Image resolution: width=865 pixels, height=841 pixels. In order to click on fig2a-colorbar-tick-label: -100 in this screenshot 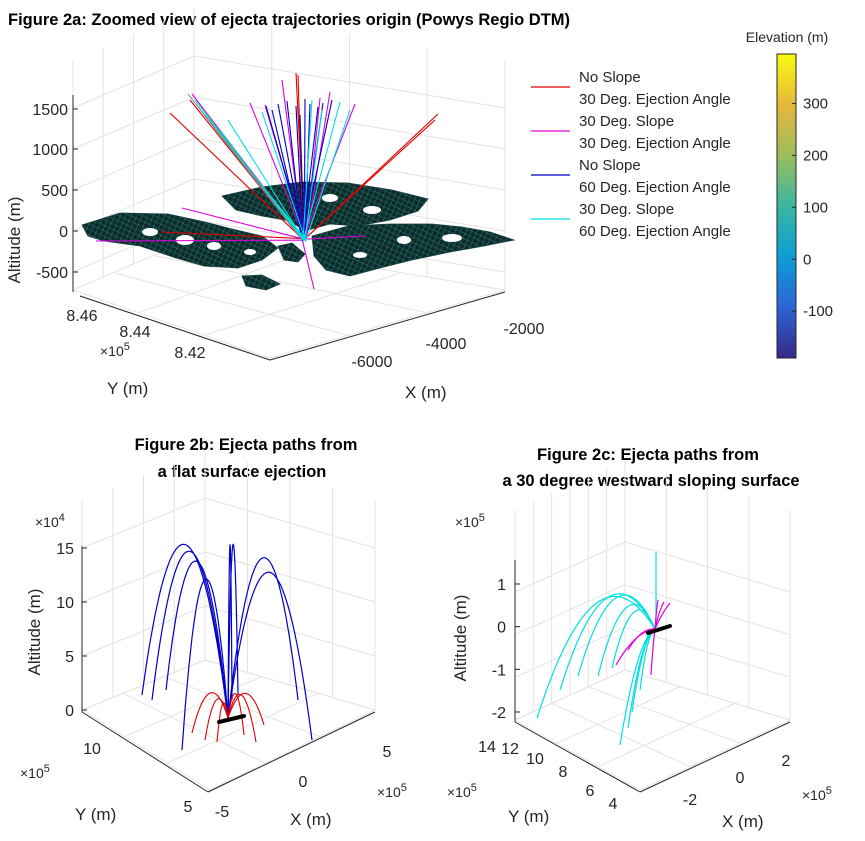, I will do `click(818, 311)`.